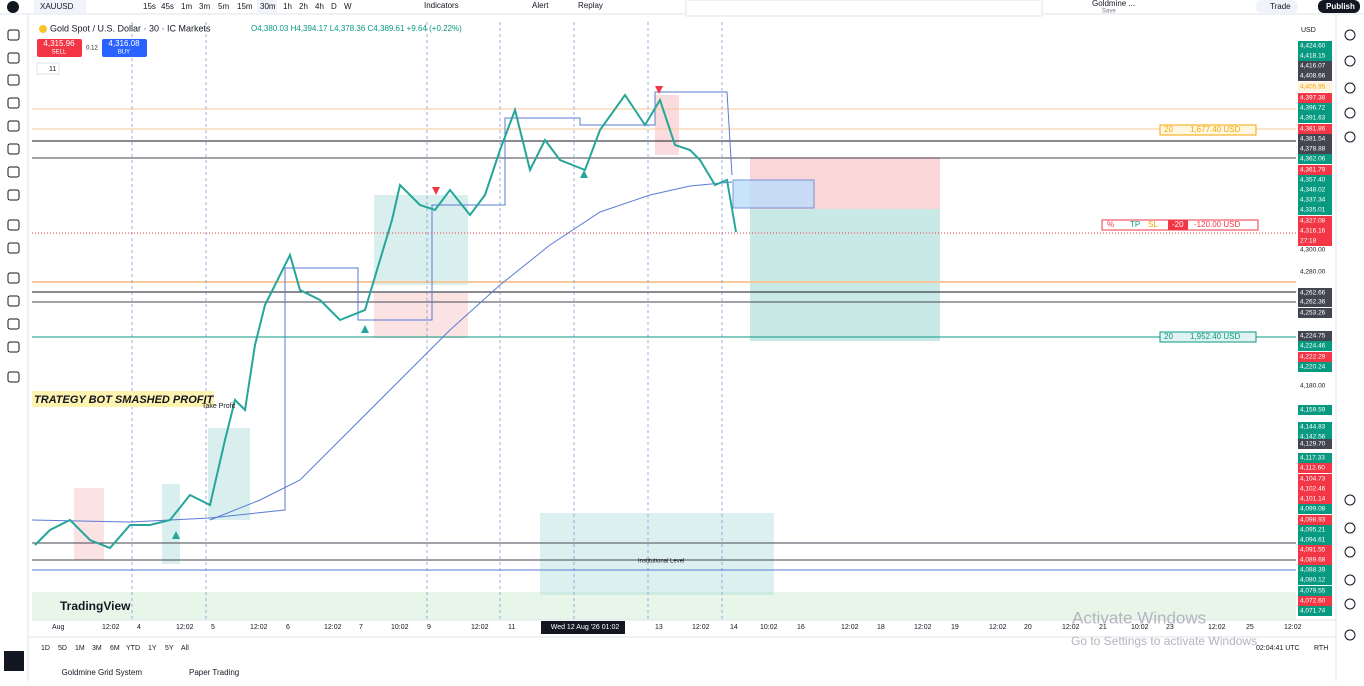  I want to click on buy: BUY, so click(124, 53).